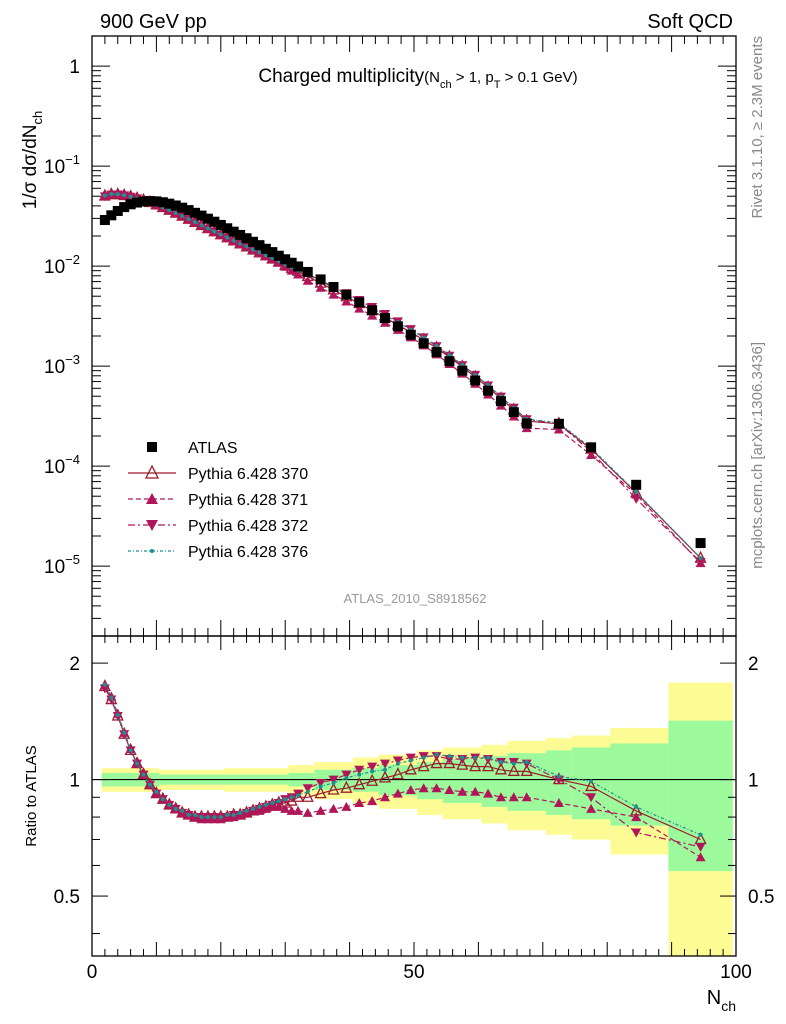 The height and width of the screenshot is (1024, 786). I want to click on main-ytick-label-exp: −4, so click(72, 459).